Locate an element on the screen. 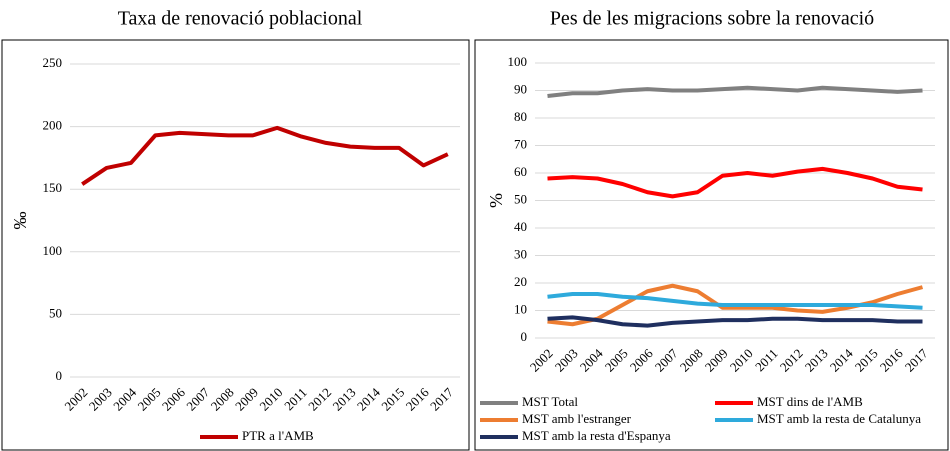 The width and height of the screenshot is (950, 451). y-tick-label: 10 is located at coordinates (520, 308).